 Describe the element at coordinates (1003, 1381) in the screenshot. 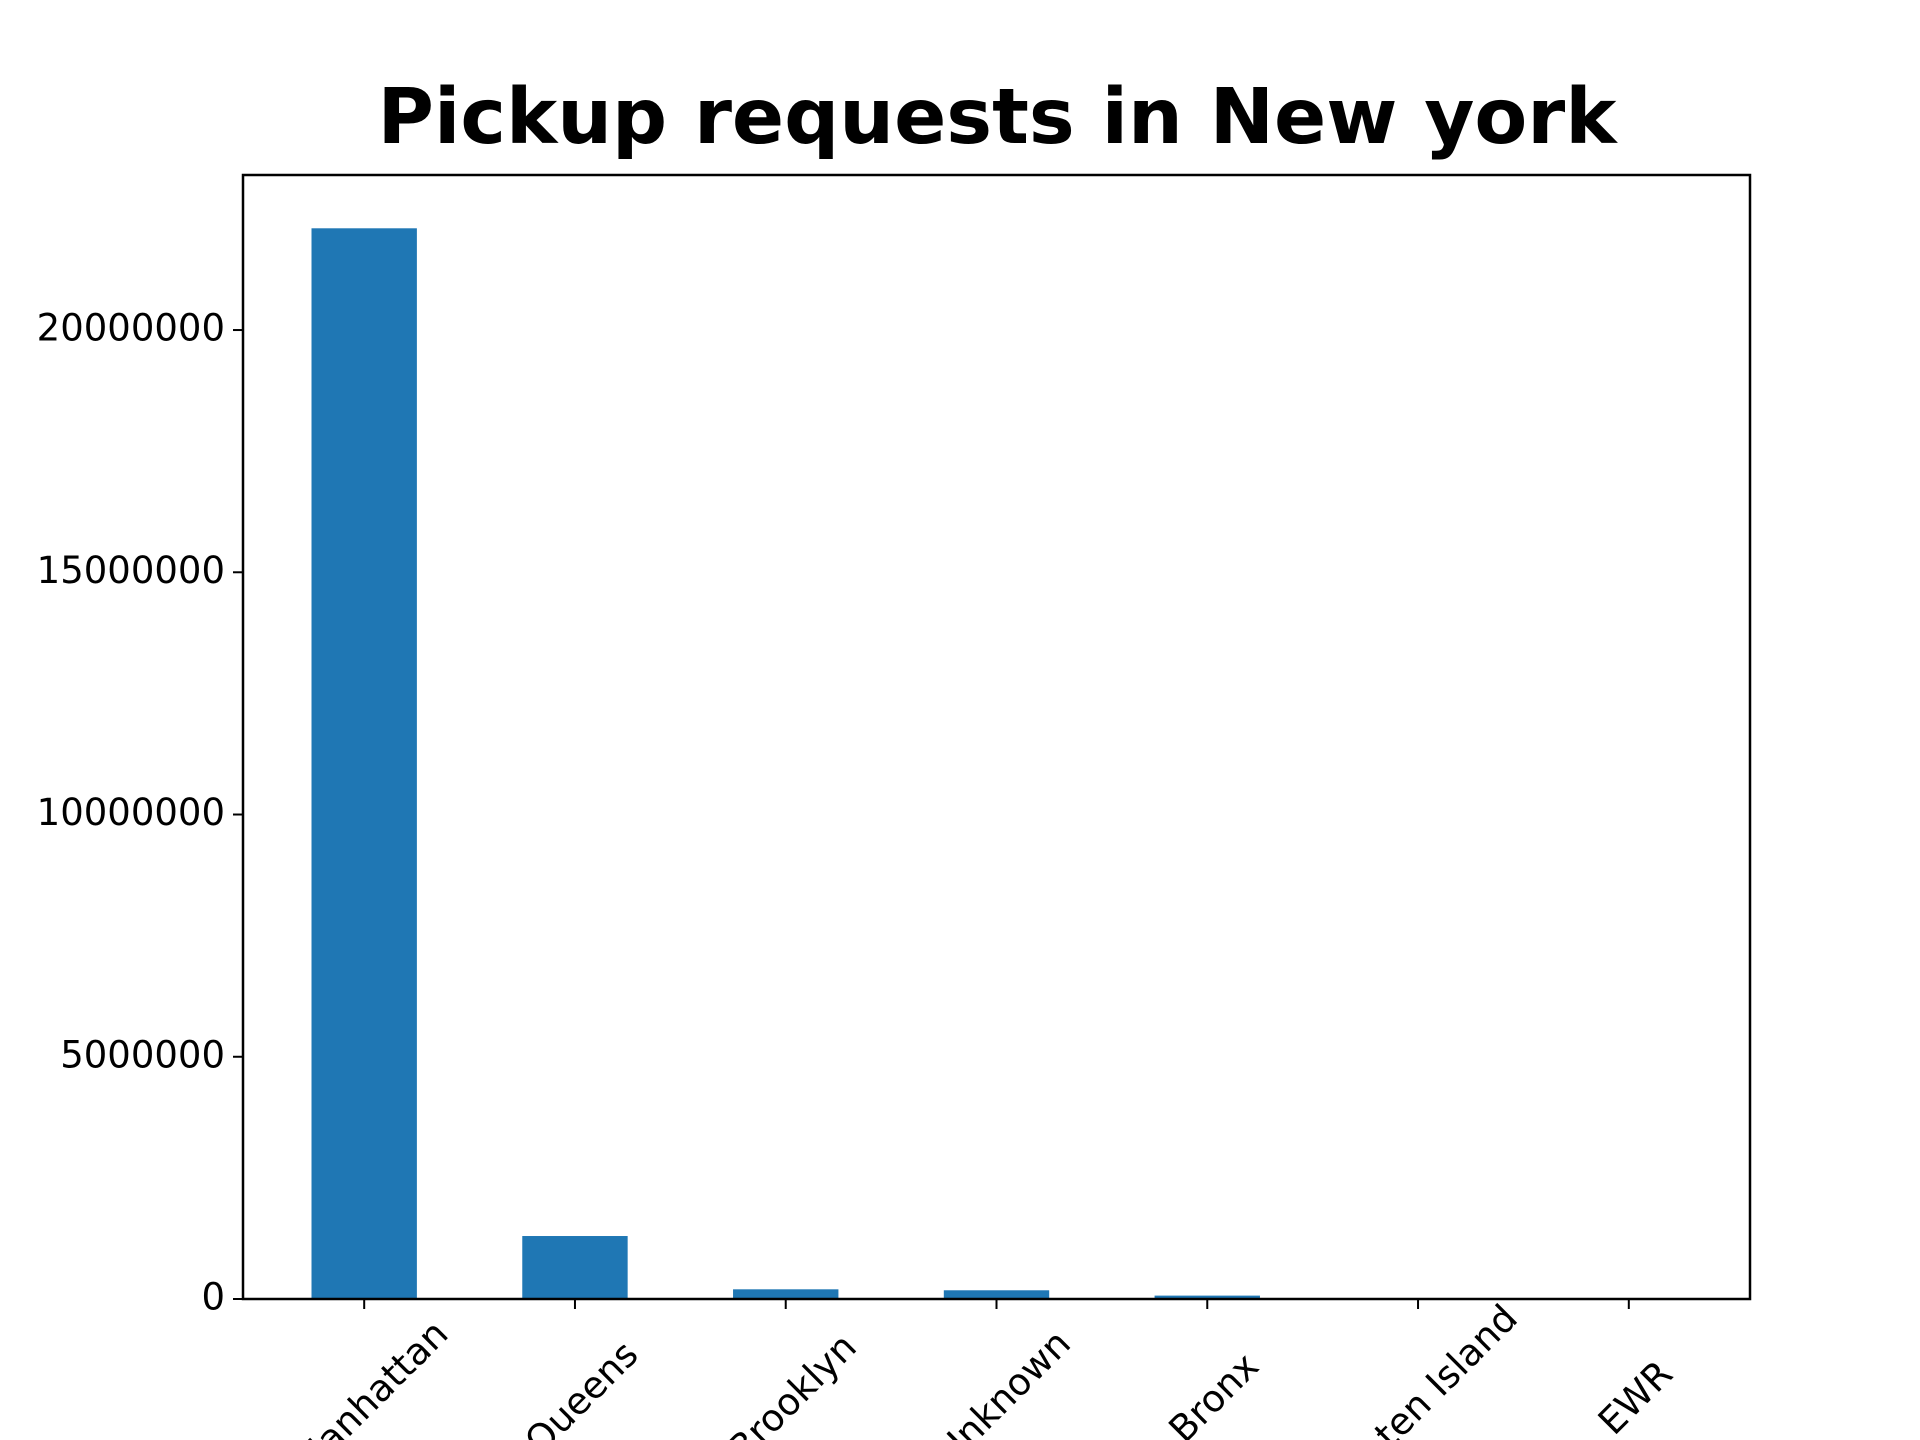

I see `x-tick-label: Unknown` at that location.